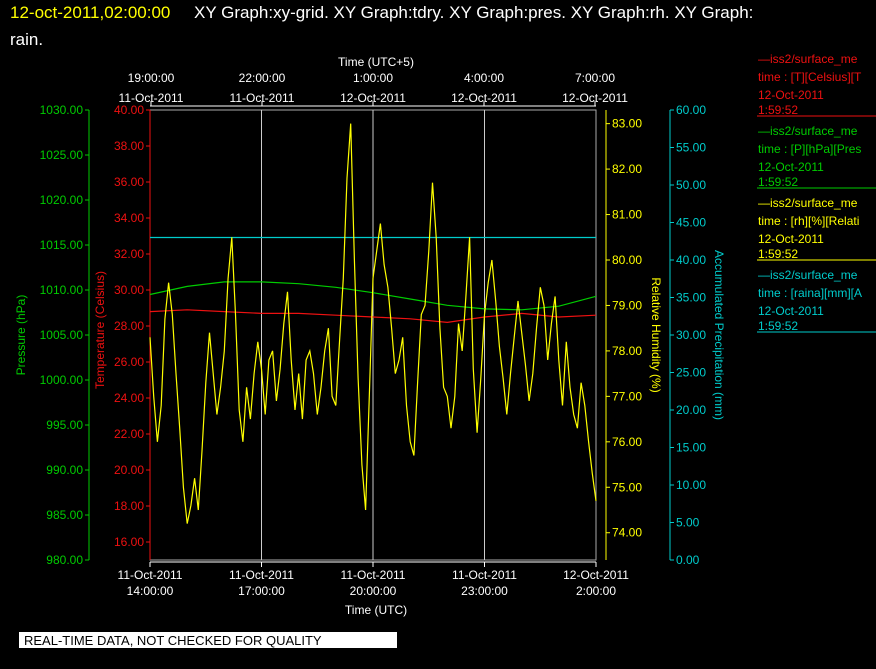 The width and height of the screenshot is (876, 669). What do you see at coordinates (129, 398) in the screenshot?
I see `temperature-tick-label: 24.00` at bounding box center [129, 398].